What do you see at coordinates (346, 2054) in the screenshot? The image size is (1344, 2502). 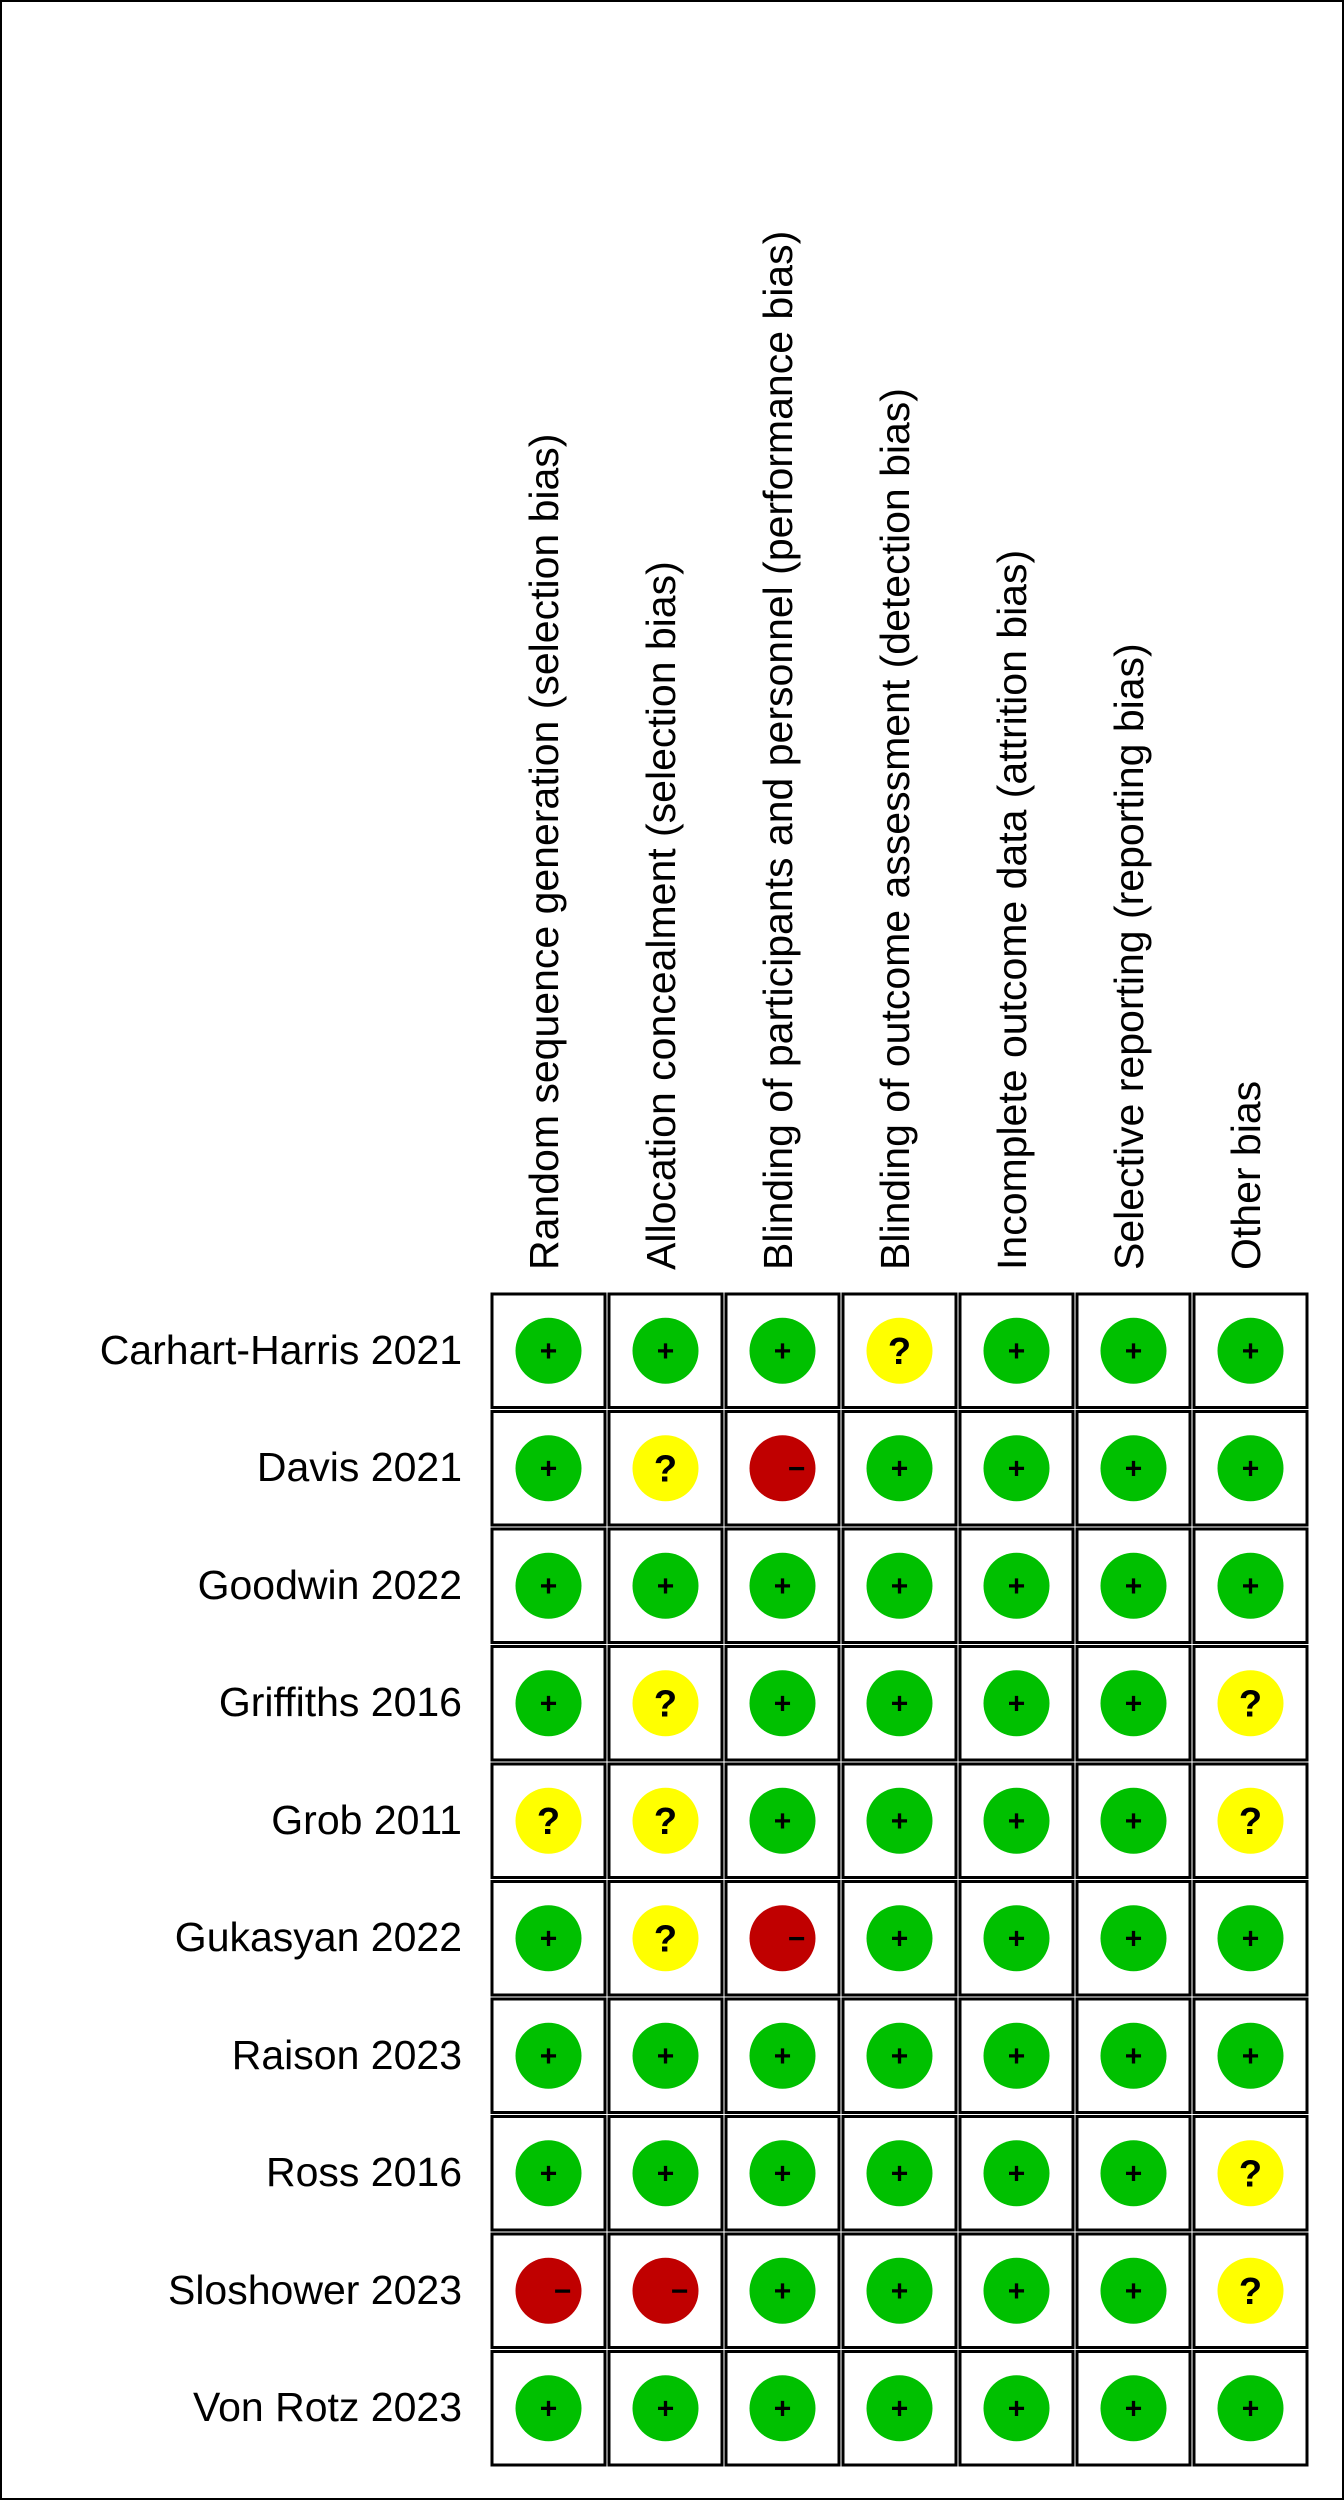 I see `row-label: Raison 2023` at bounding box center [346, 2054].